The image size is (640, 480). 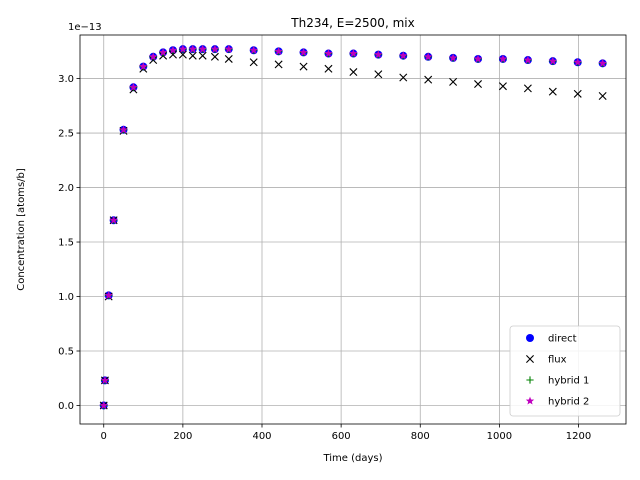 I want to click on legend-label-hybrid-1: hybrid 1, so click(x=568, y=381).